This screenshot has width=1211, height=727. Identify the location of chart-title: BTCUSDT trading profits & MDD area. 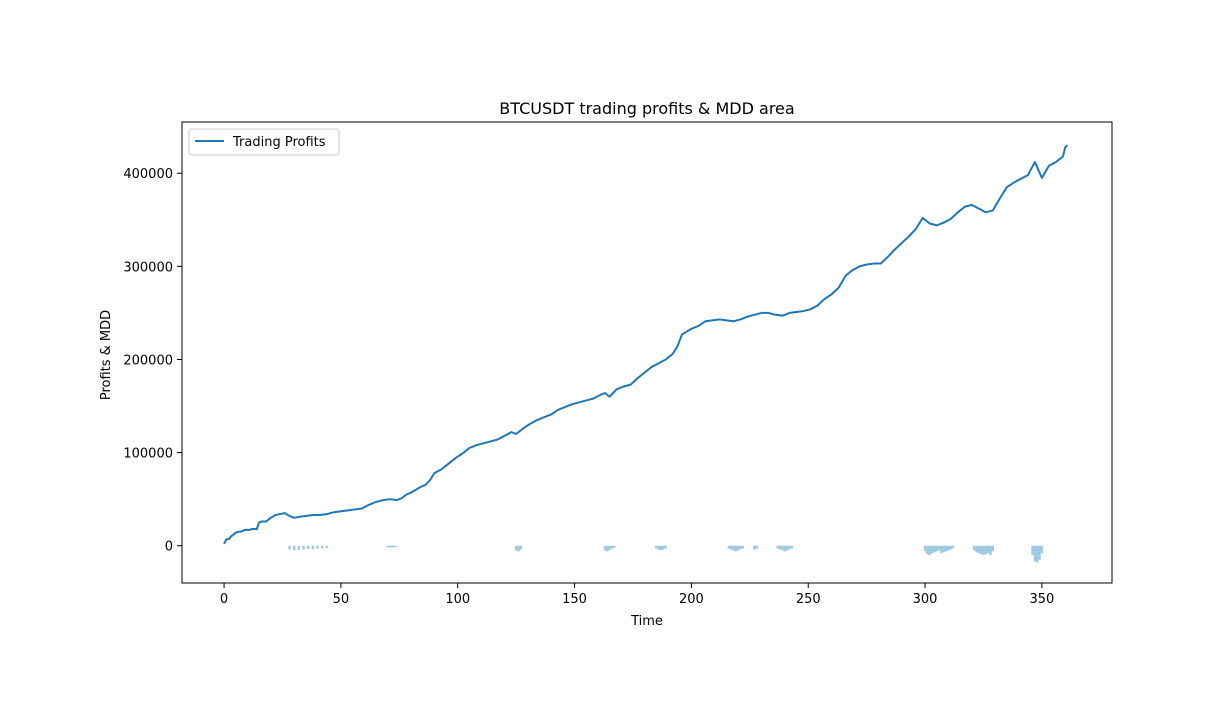
(646, 108).